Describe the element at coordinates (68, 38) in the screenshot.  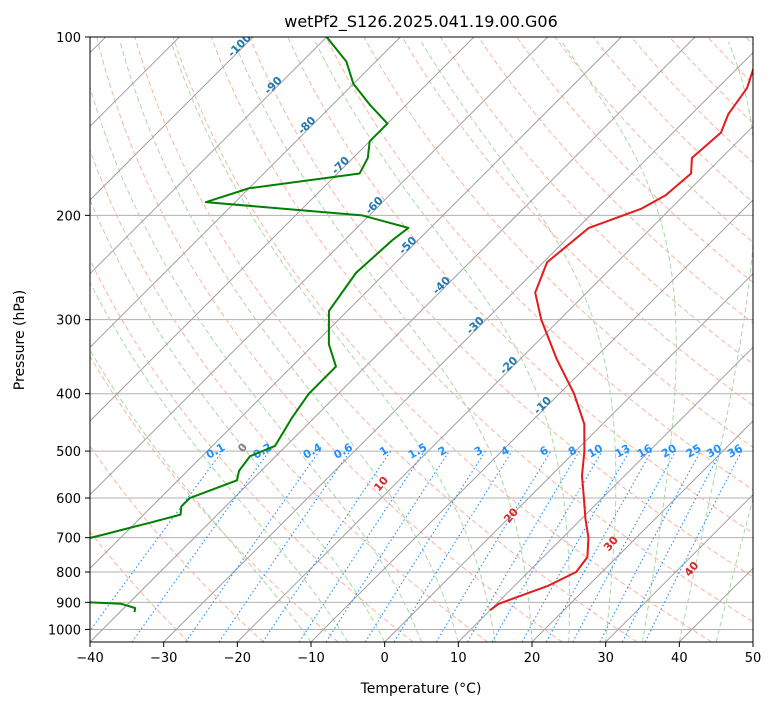
I see `y-tick-label: 100` at that location.